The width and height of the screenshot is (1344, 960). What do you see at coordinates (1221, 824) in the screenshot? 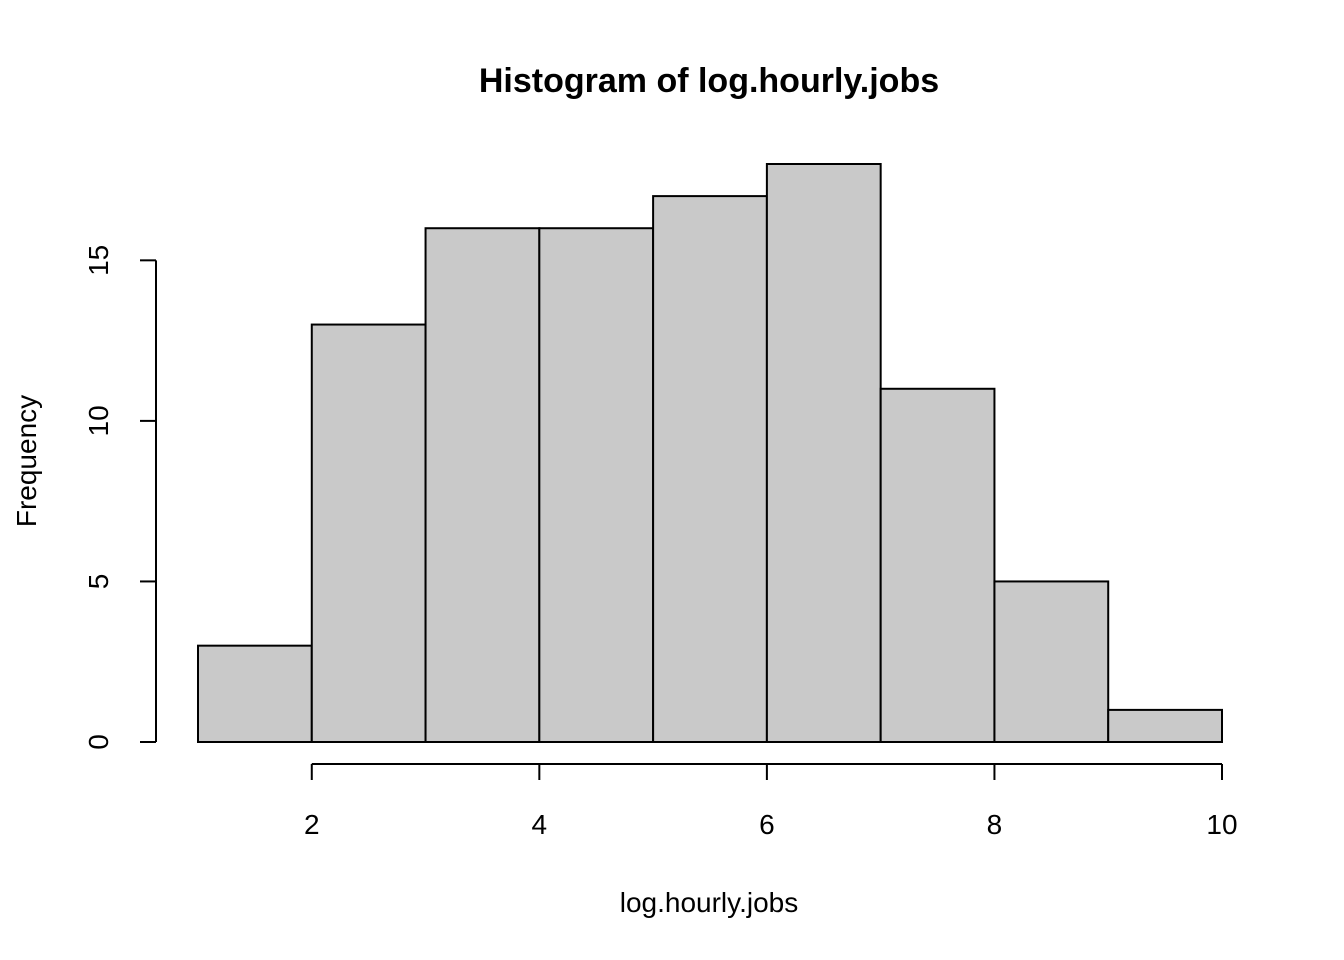
I see `x-tick-label-10: 10` at bounding box center [1221, 824].